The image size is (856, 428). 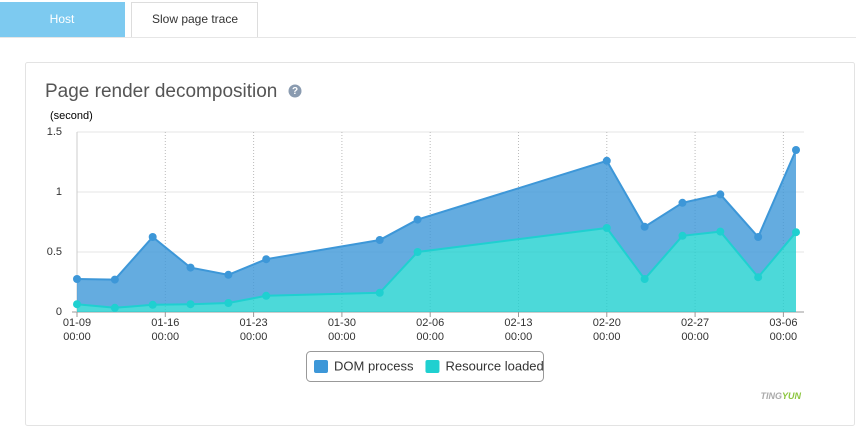 I want to click on tab, so click(x=194, y=20).